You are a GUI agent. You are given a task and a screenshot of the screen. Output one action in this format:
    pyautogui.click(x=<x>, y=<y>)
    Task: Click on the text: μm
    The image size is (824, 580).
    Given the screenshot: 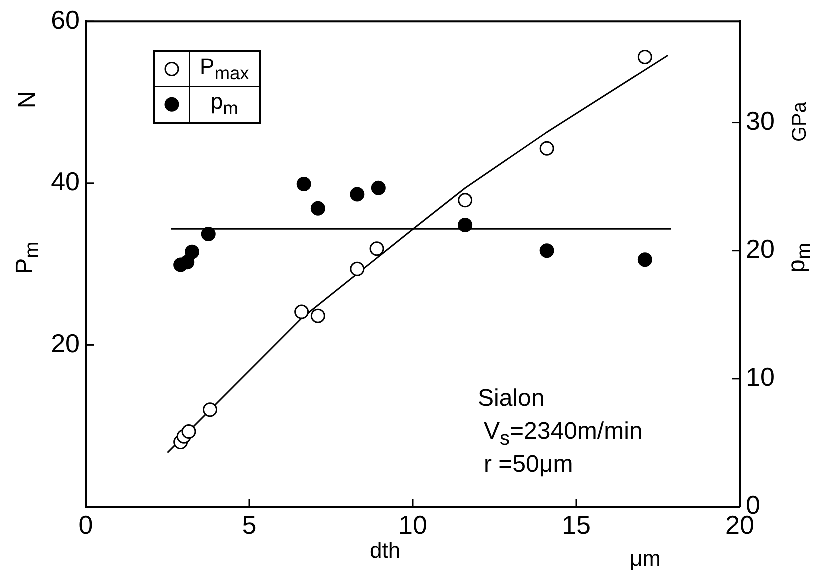 What is the action you would take?
    pyautogui.click(x=646, y=558)
    